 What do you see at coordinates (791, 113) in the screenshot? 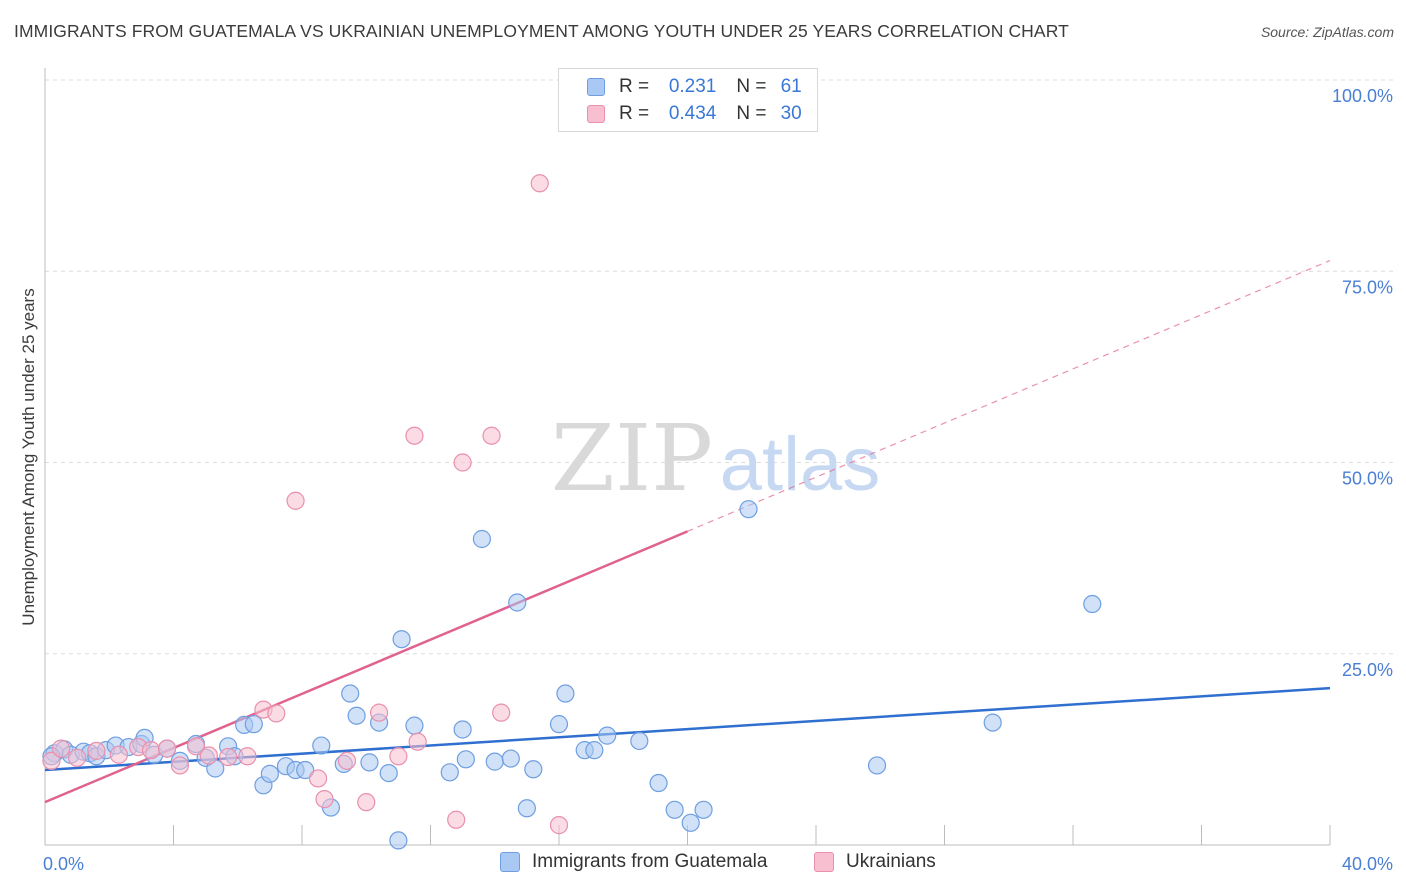
I see `legend-n-value: 30` at bounding box center [791, 113].